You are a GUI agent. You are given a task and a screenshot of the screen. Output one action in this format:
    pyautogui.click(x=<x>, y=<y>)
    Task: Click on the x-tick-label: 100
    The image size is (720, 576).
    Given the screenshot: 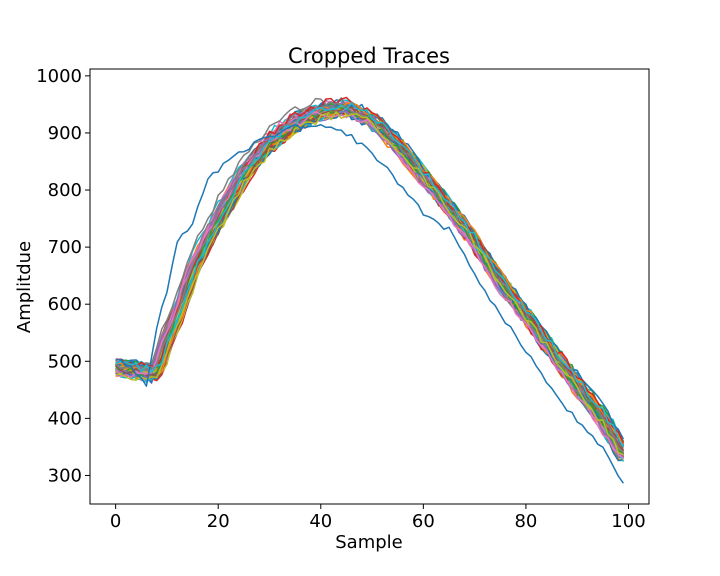 What is the action you would take?
    pyautogui.click(x=628, y=521)
    